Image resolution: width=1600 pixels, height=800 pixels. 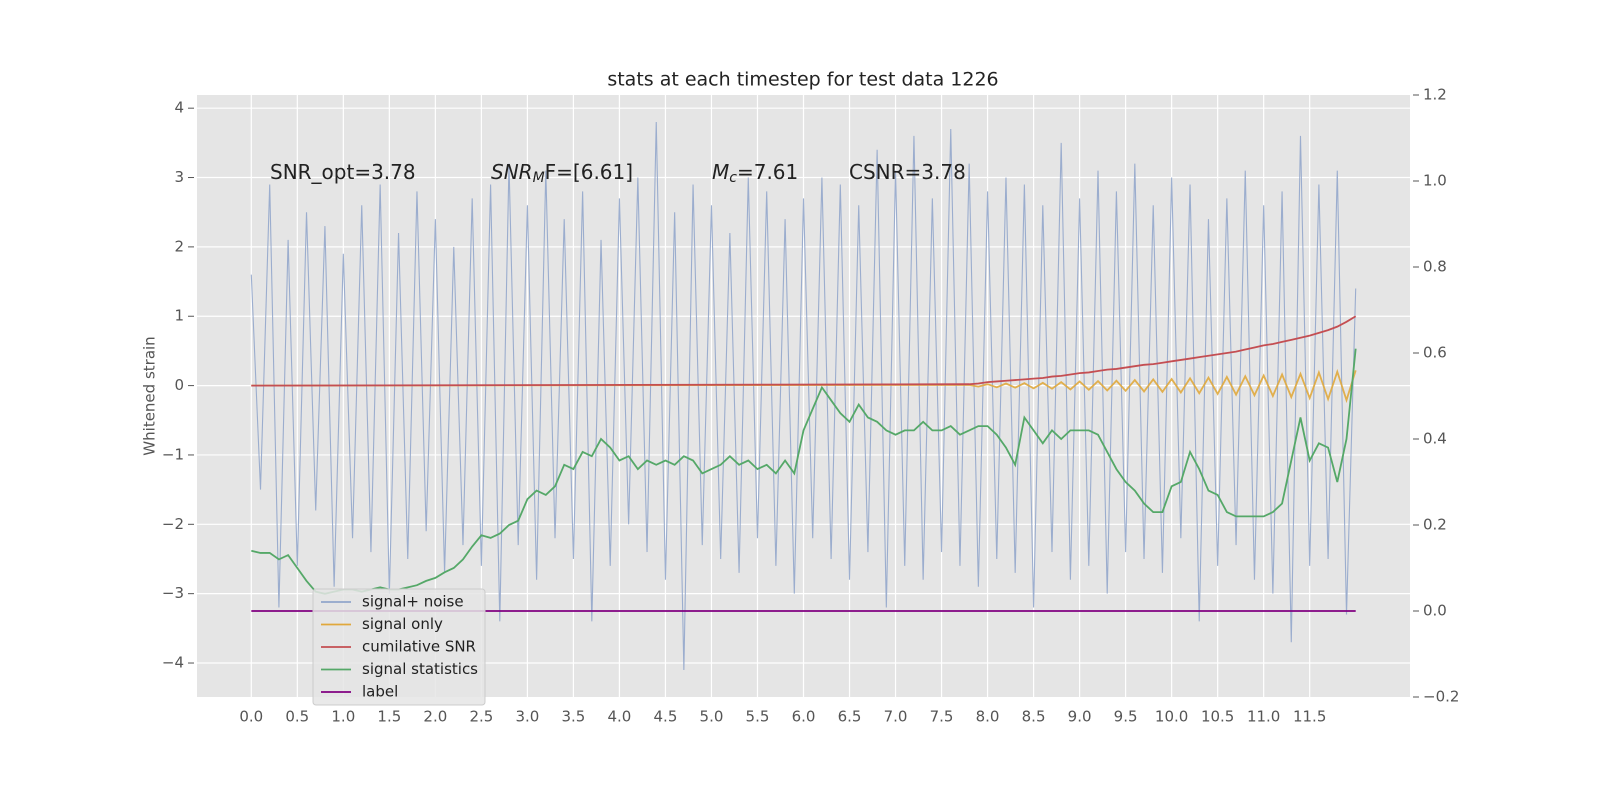 I want to click on annotation-base: SNR, so click(x=512, y=172).